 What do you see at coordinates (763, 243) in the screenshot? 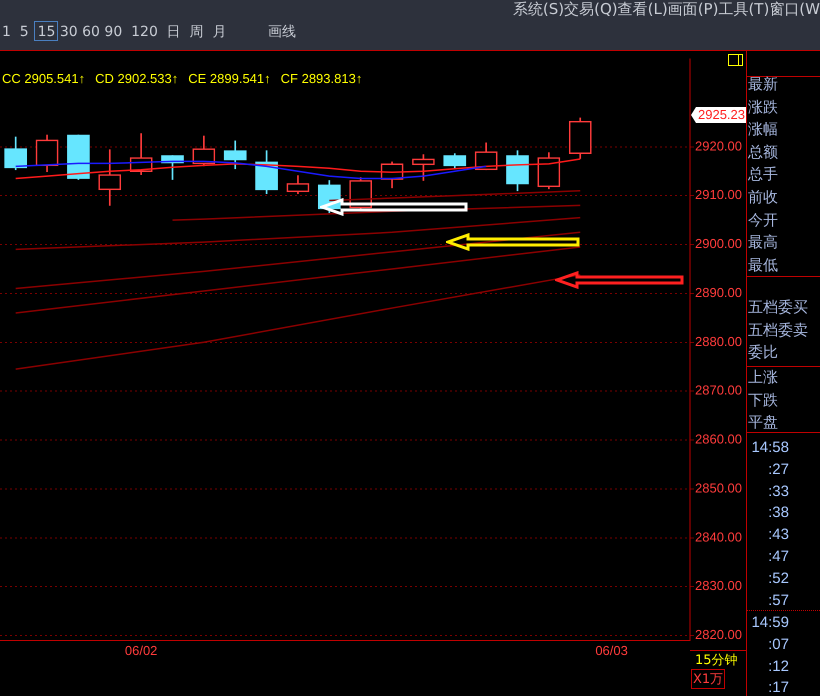
I see `text: 最高` at bounding box center [763, 243].